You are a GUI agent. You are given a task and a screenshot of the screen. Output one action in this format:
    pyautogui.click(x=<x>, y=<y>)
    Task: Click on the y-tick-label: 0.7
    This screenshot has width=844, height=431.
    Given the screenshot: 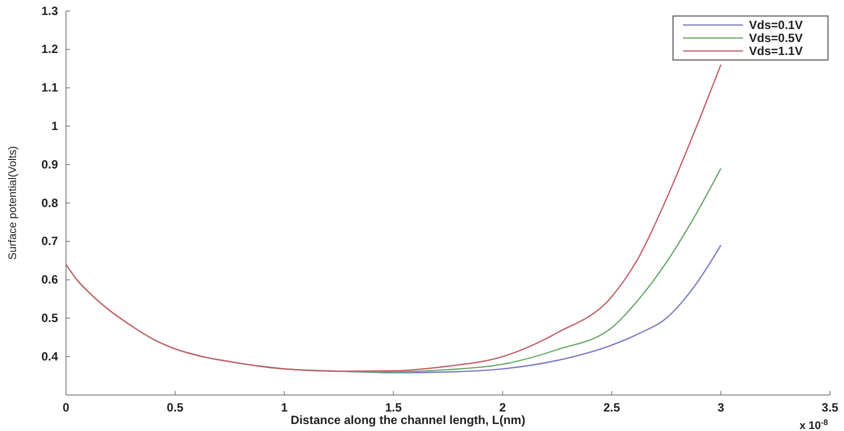 What is the action you would take?
    pyautogui.click(x=49, y=241)
    